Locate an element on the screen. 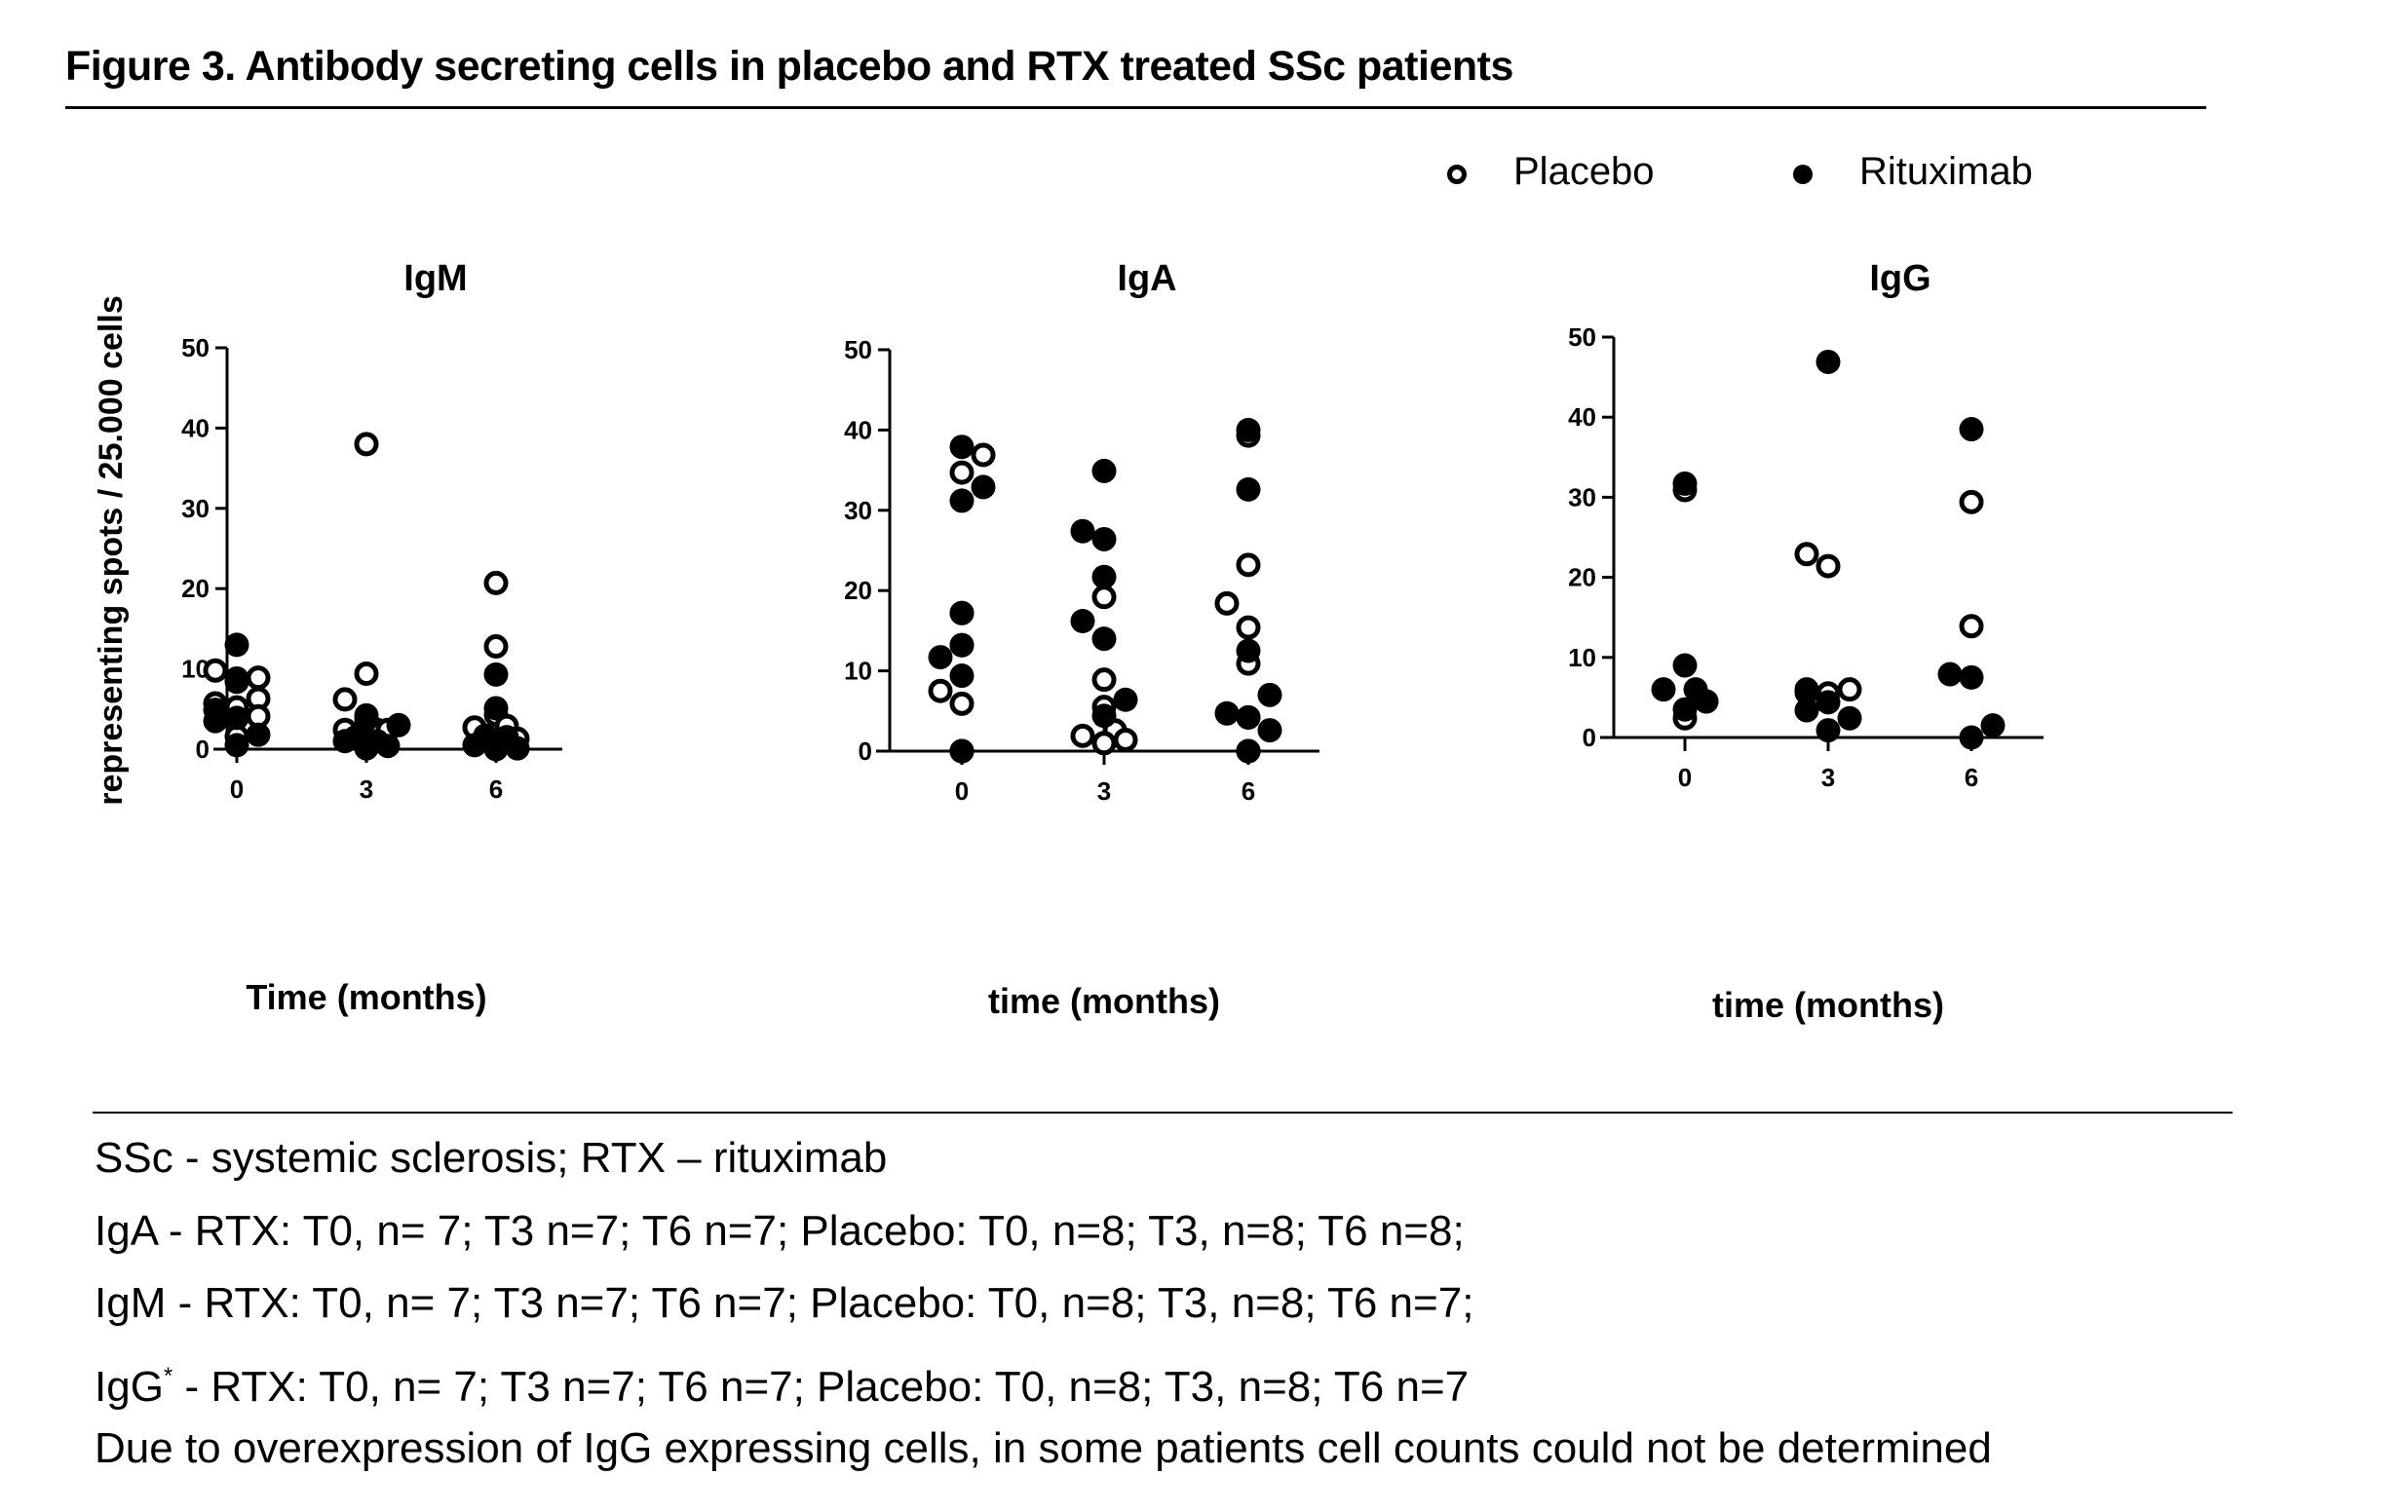  y-axis-label: representing spots / 25.000 cells is located at coordinates (111, 550).